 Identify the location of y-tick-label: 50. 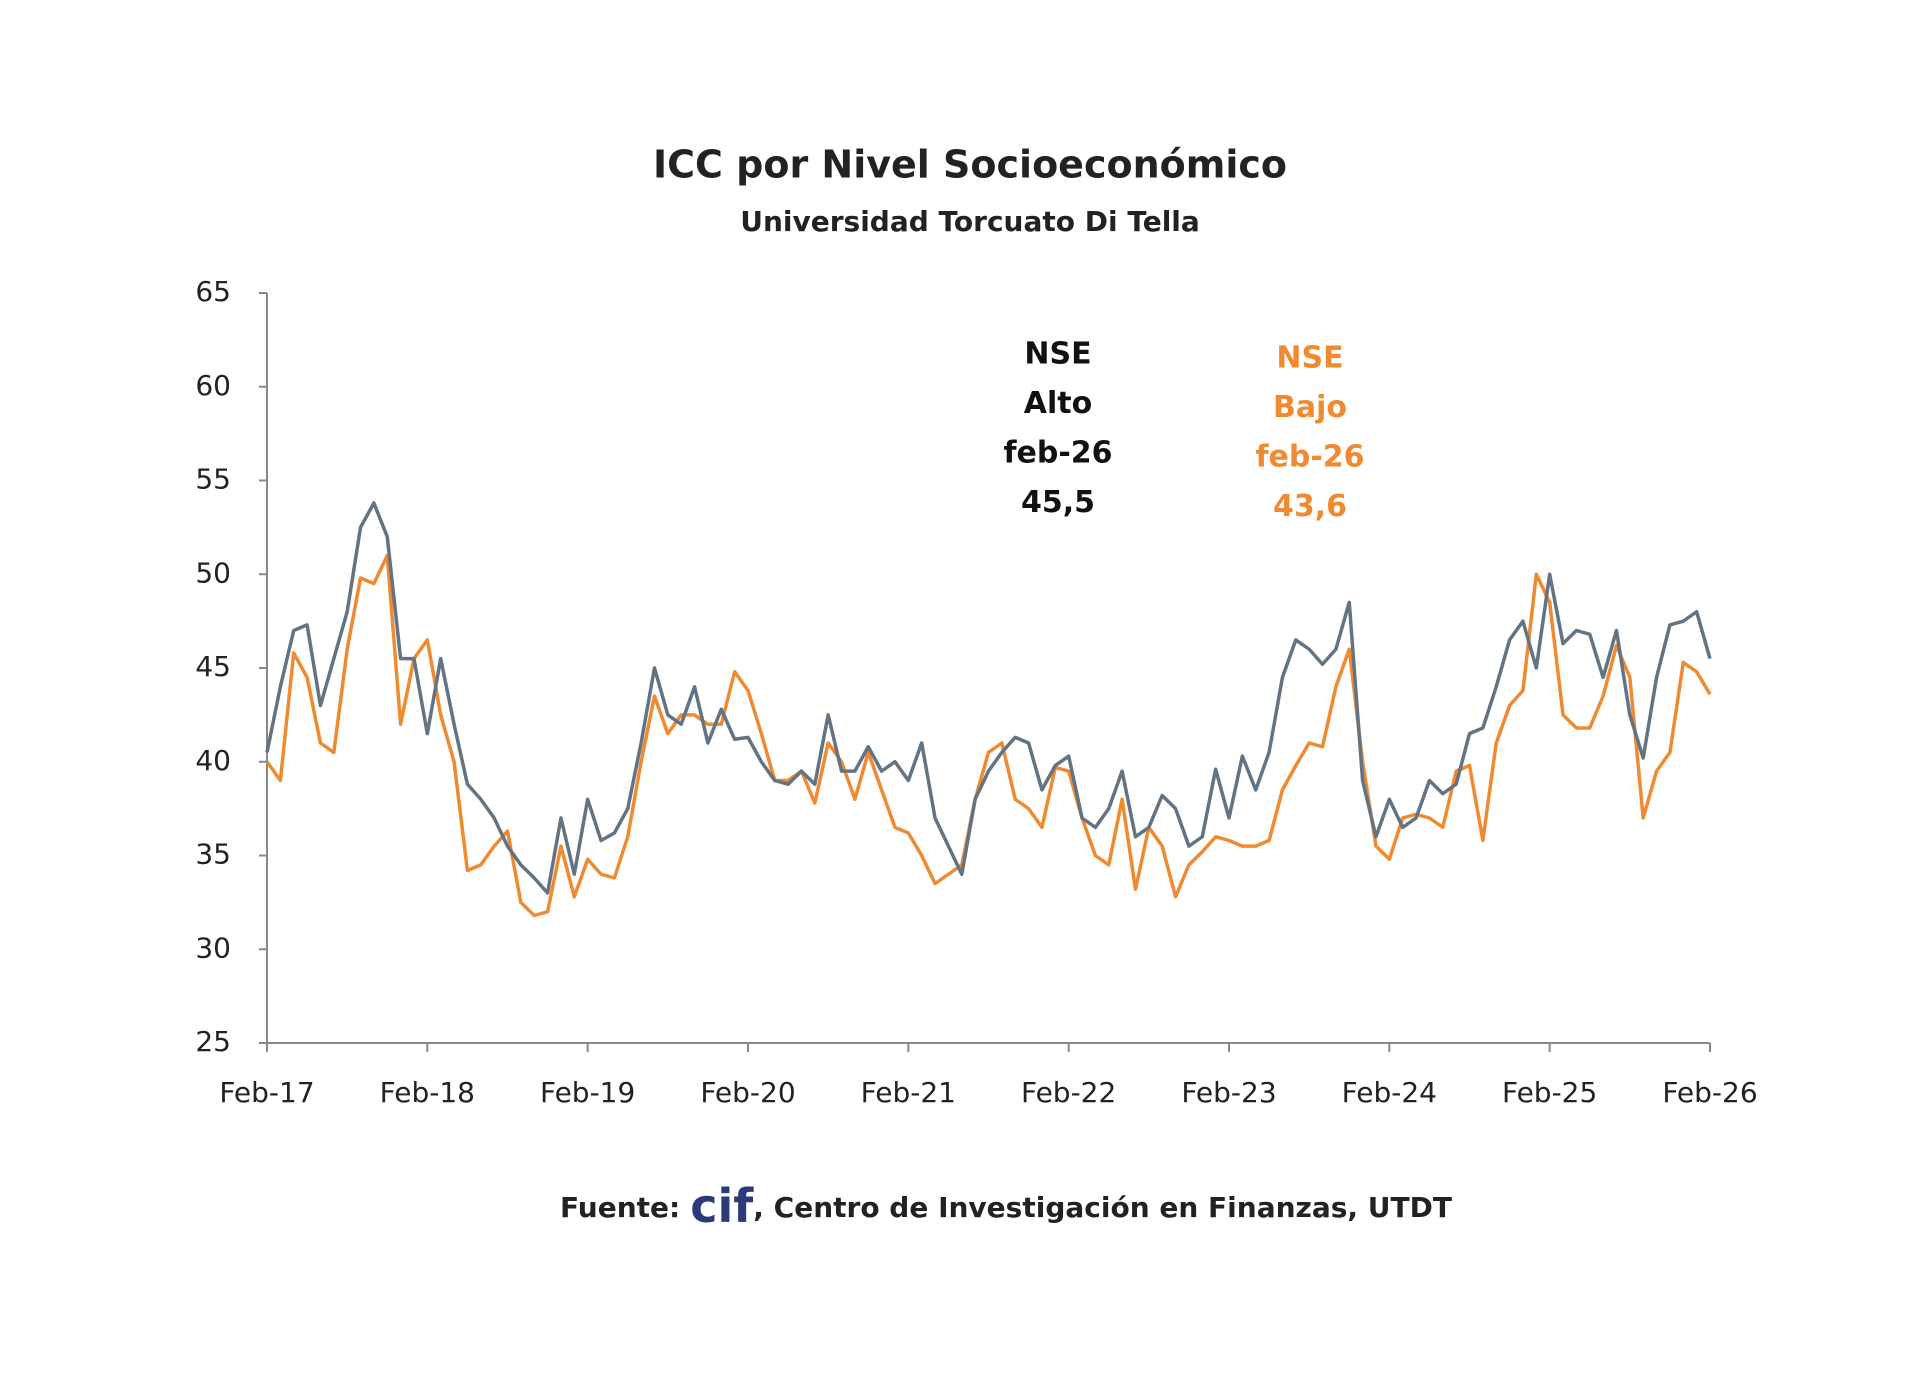
(213, 572).